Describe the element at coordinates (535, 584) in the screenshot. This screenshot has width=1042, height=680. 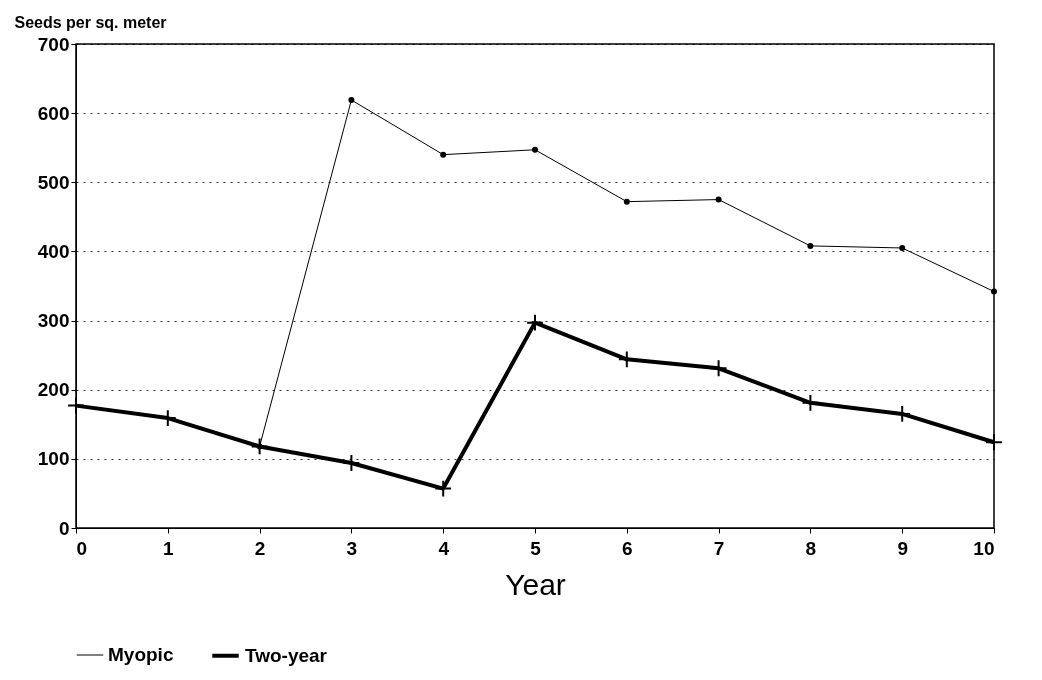
I see `x-axis-title: Year` at that location.